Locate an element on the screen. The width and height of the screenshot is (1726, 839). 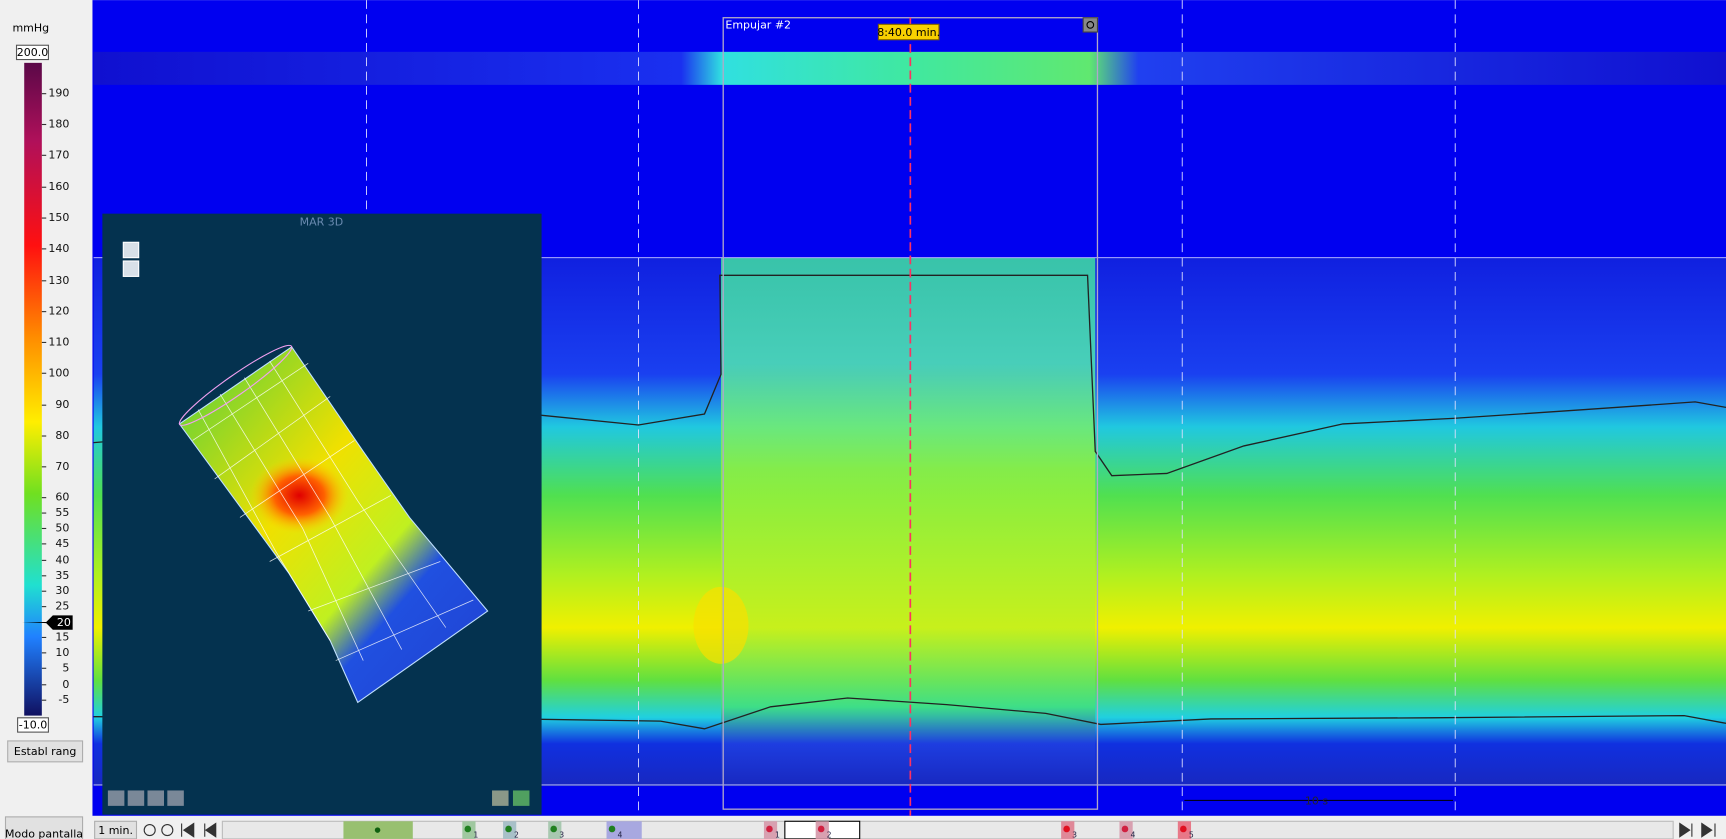
timeline-dot is located at coordinates (377, 830).